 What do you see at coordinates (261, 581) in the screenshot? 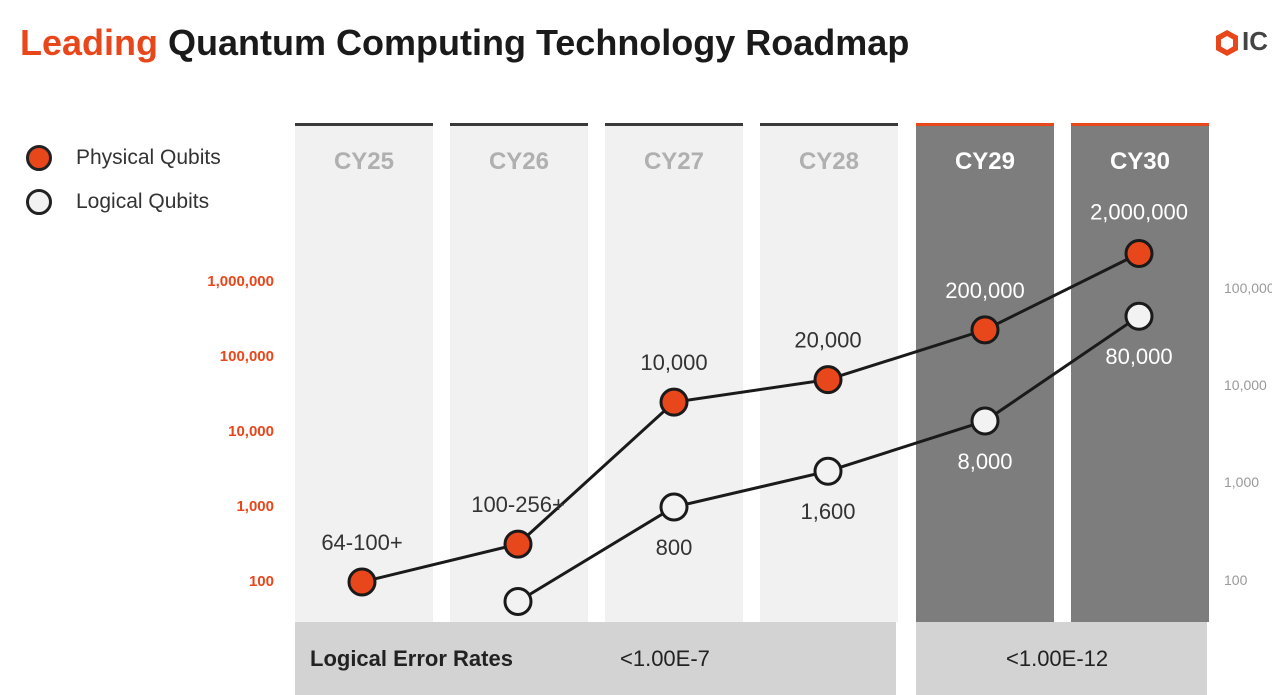
I see `y-tick-left: 100` at bounding box center [261, 581].